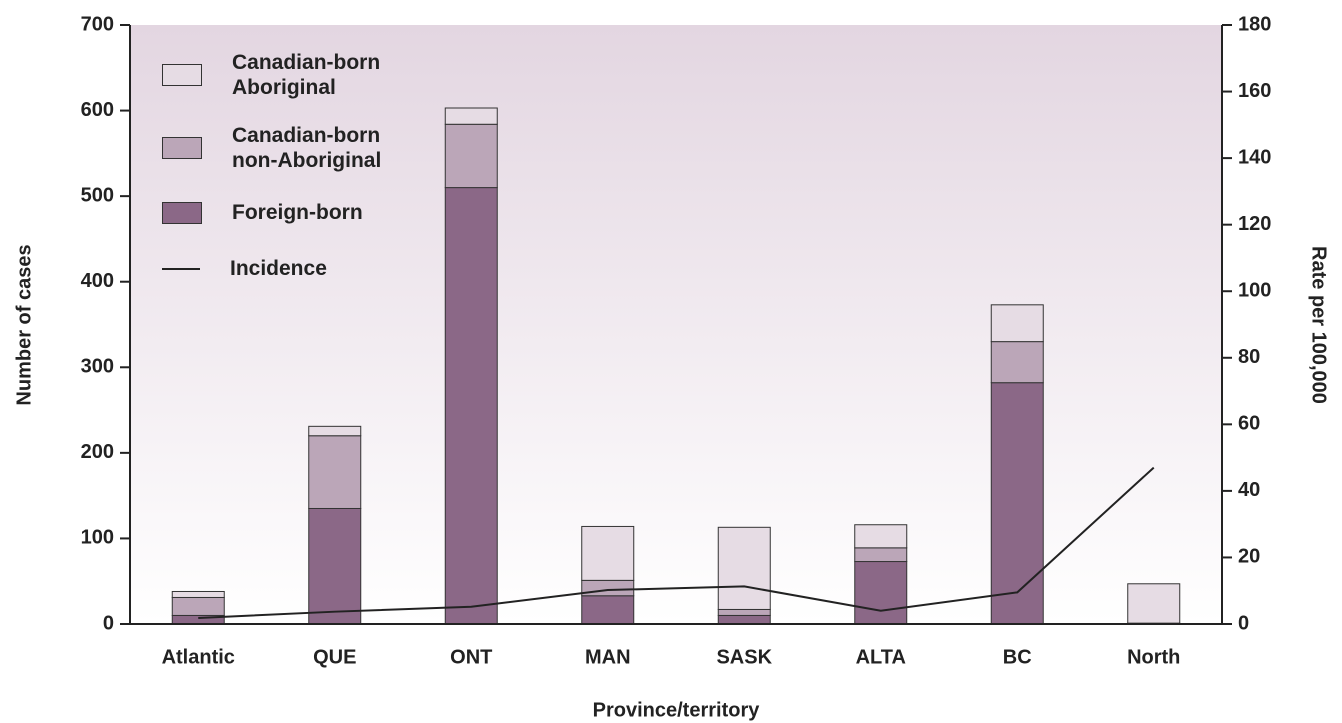  I want to click on y-tick-label: 200, so click(97, 452).